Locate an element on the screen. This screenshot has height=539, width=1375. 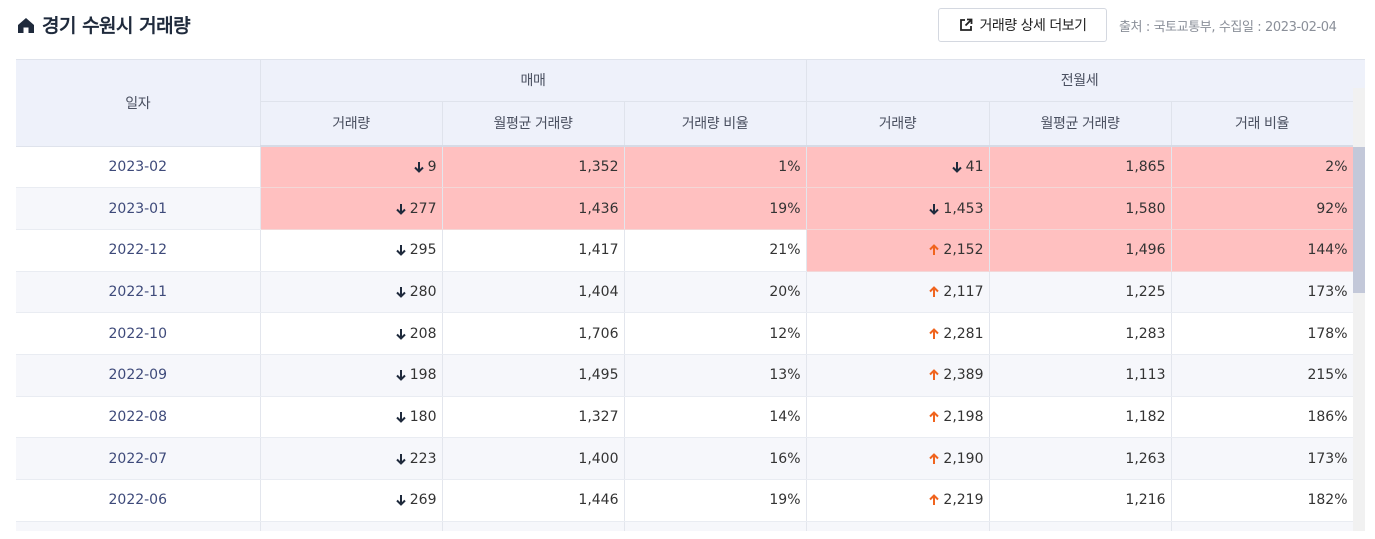
cell-rent-volume: 2,219 is located at coordinates (898, 500).